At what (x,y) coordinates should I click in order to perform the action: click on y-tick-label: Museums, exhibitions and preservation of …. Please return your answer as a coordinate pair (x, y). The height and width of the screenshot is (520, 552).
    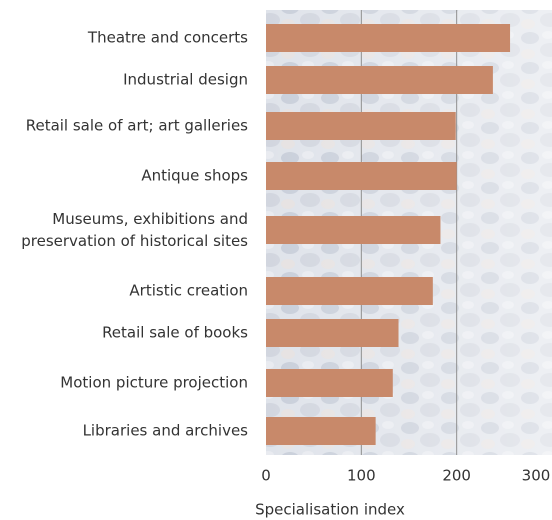
    Looking at the image, I should click on (134, 230).